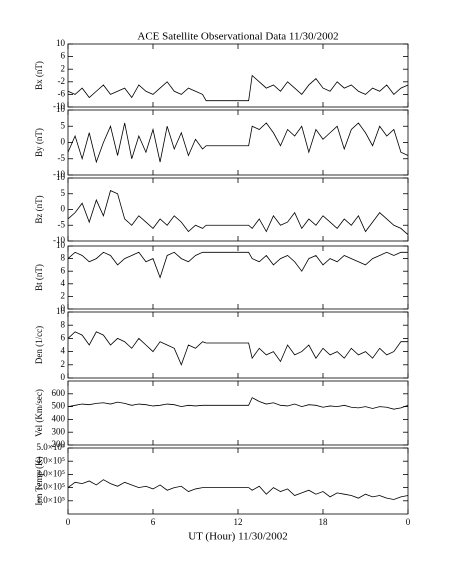 This screenshot has height=566, width=453. I want to click on y-axis-label: Vel (Km/sec), so click(39, 413).